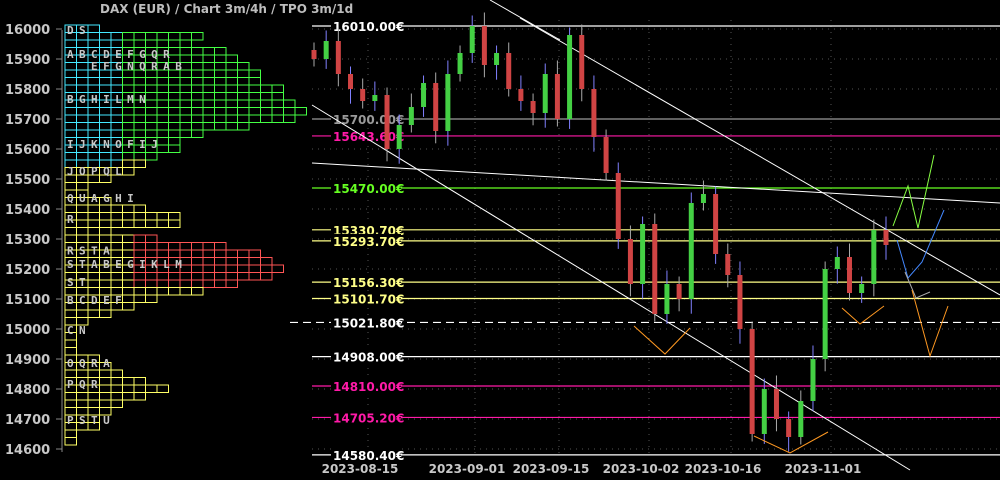  Describe the element at coordinates (823, 469) in the screenshot. I see `x-tick-label: 2023-11-01` at that location.